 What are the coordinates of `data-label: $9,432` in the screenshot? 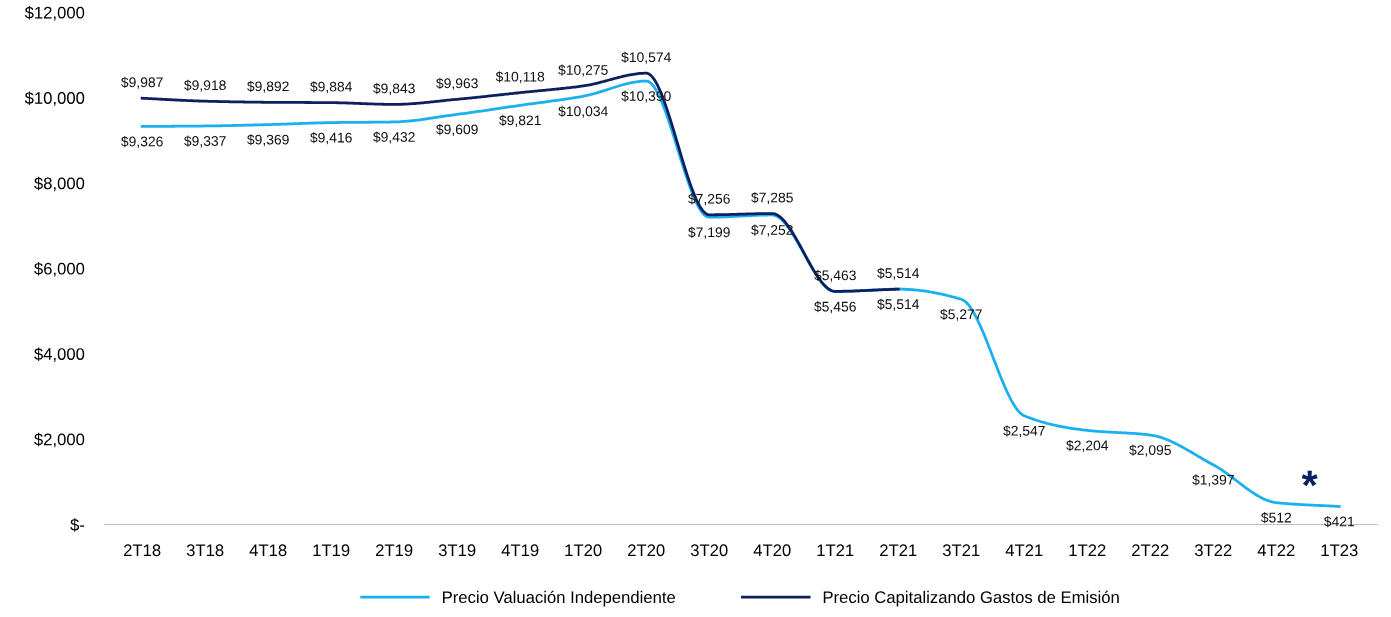 It's located at (394, 137).